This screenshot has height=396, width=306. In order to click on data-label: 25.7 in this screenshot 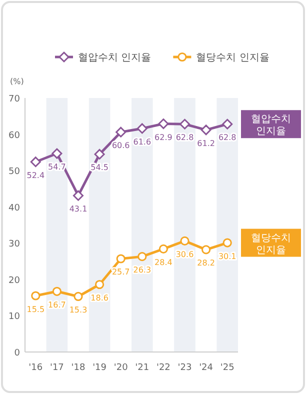, I will do `click(121, 272)`.